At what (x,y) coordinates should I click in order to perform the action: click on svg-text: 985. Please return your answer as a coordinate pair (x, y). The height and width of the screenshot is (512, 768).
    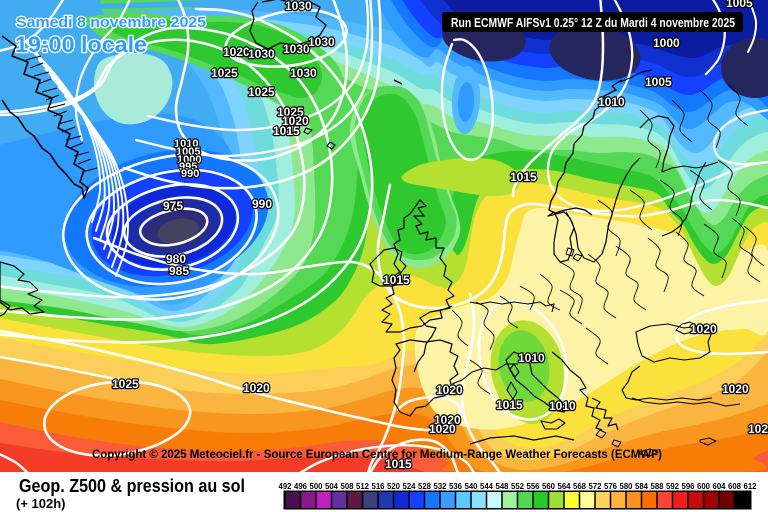
    Looking at the image, I should click on (179, 271).